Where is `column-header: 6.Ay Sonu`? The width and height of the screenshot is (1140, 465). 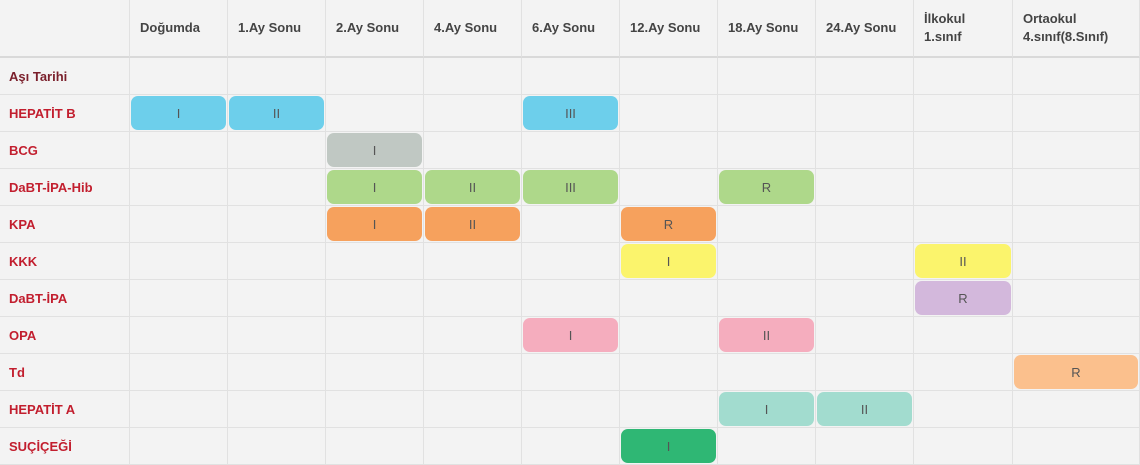
column-header: 6.Ay Sonu is located at coordinates (571, 29).